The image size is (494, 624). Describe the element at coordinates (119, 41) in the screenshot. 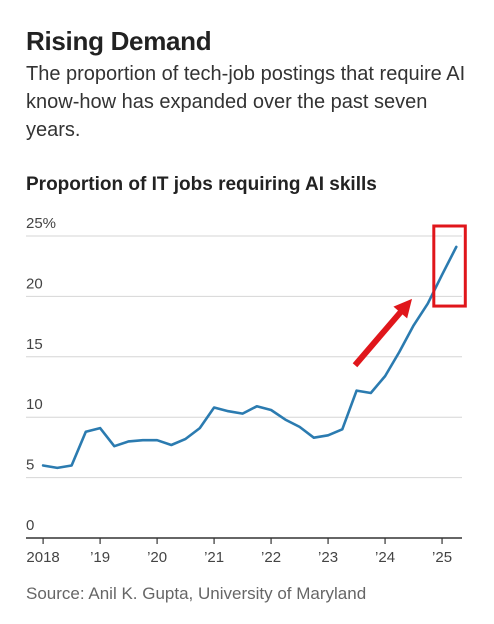

I see `headline: Rising Demand` at that location.